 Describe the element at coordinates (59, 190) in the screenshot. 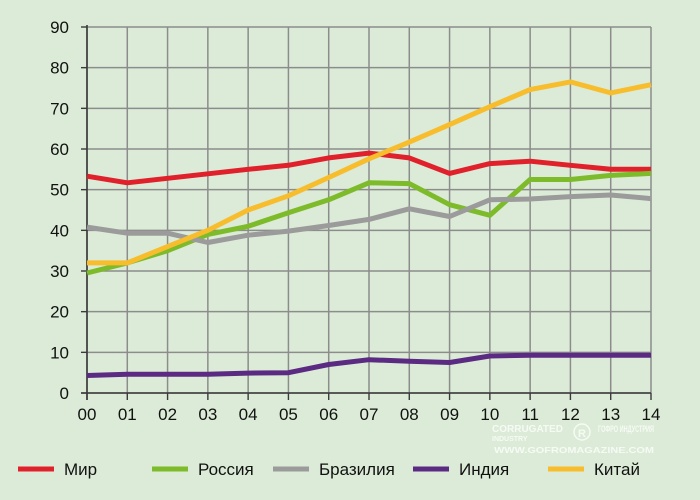

I see `y-tick-label: 50` at that location.